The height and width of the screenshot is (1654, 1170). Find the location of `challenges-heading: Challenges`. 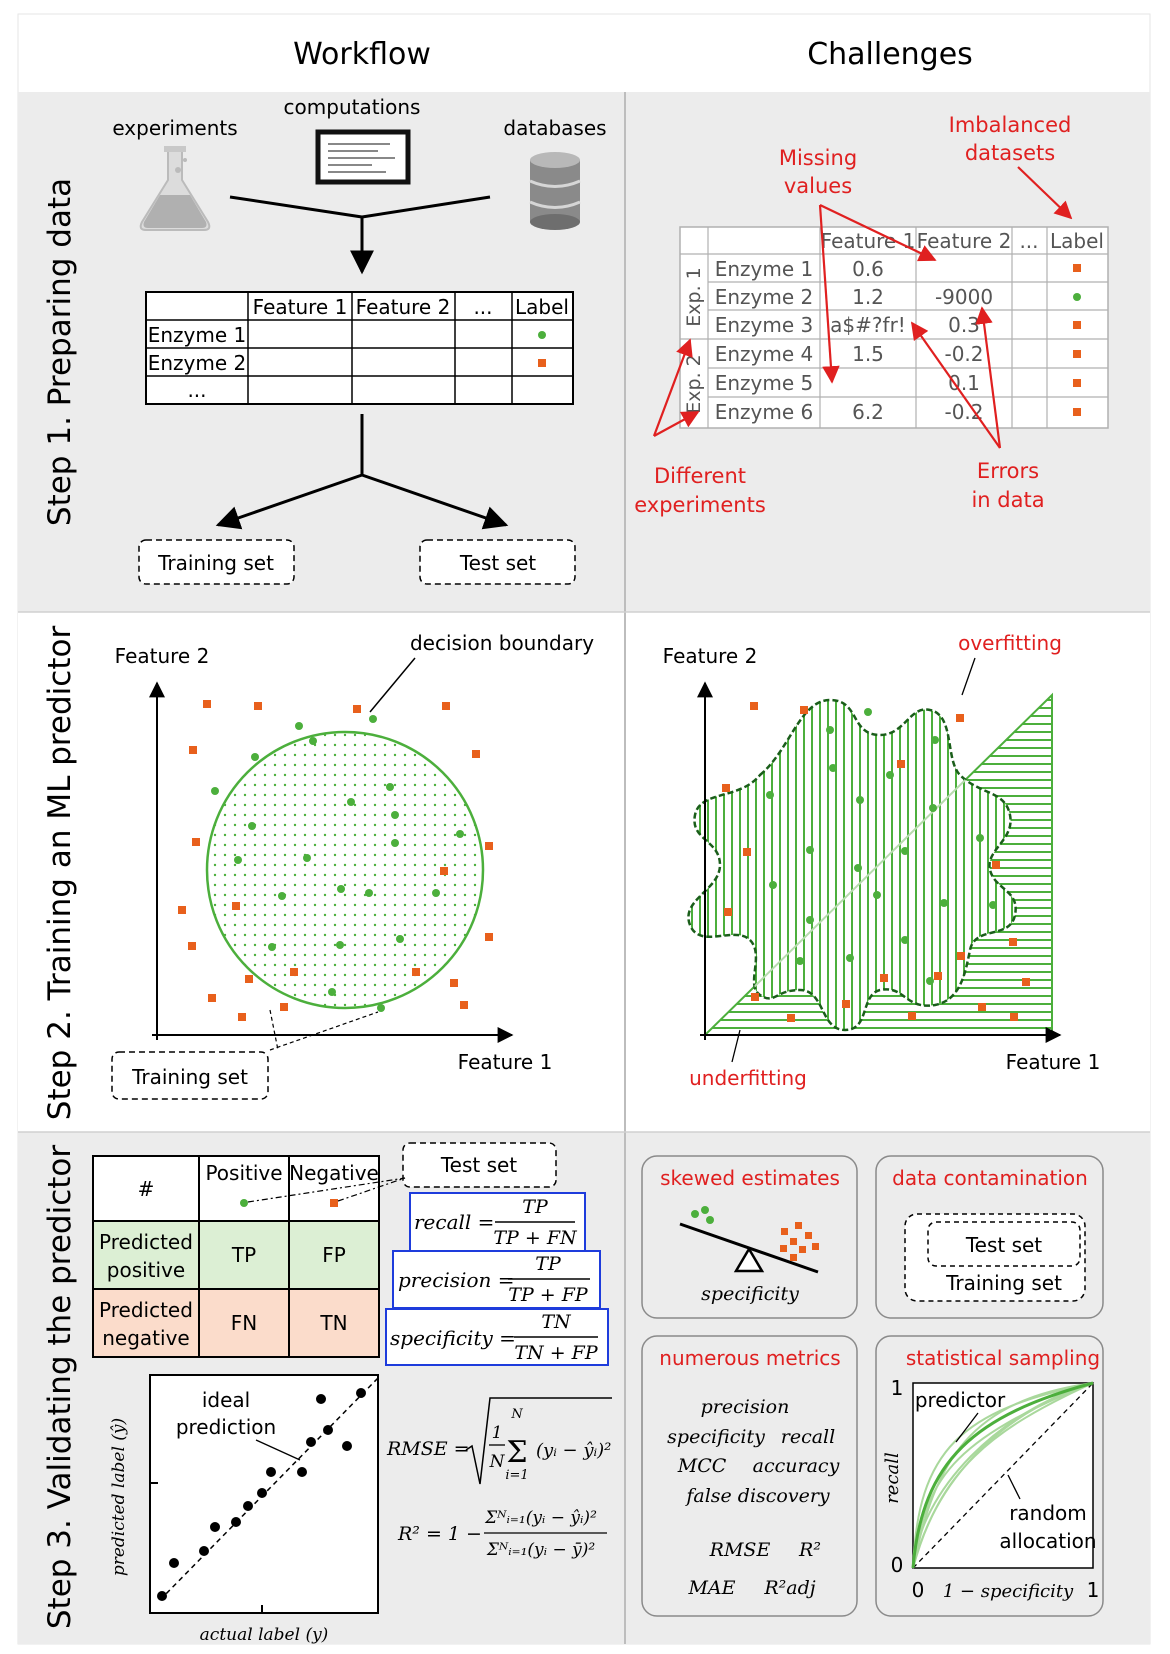

challenges-heading: Challenges is located at coordinates (890, 54).